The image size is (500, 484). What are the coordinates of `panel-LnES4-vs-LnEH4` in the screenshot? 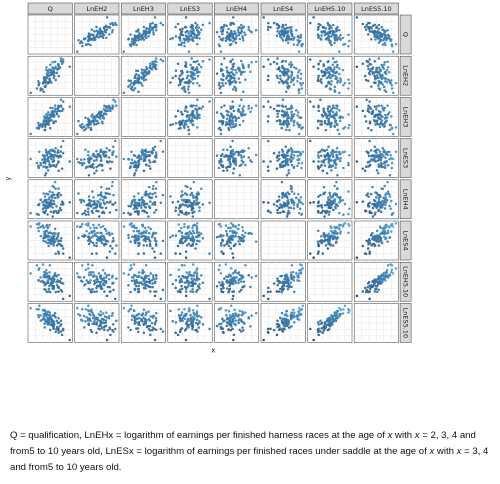 It's located at (237, 240).